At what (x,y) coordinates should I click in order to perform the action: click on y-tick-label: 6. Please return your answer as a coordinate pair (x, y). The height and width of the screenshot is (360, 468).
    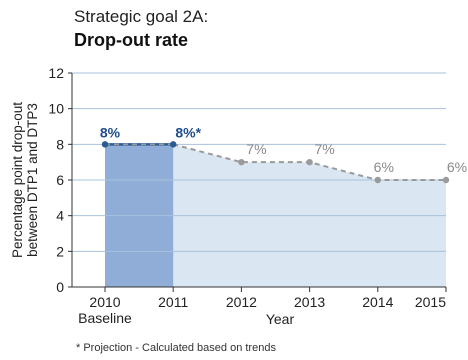
    Looking at the image, I should click on (60, 180).